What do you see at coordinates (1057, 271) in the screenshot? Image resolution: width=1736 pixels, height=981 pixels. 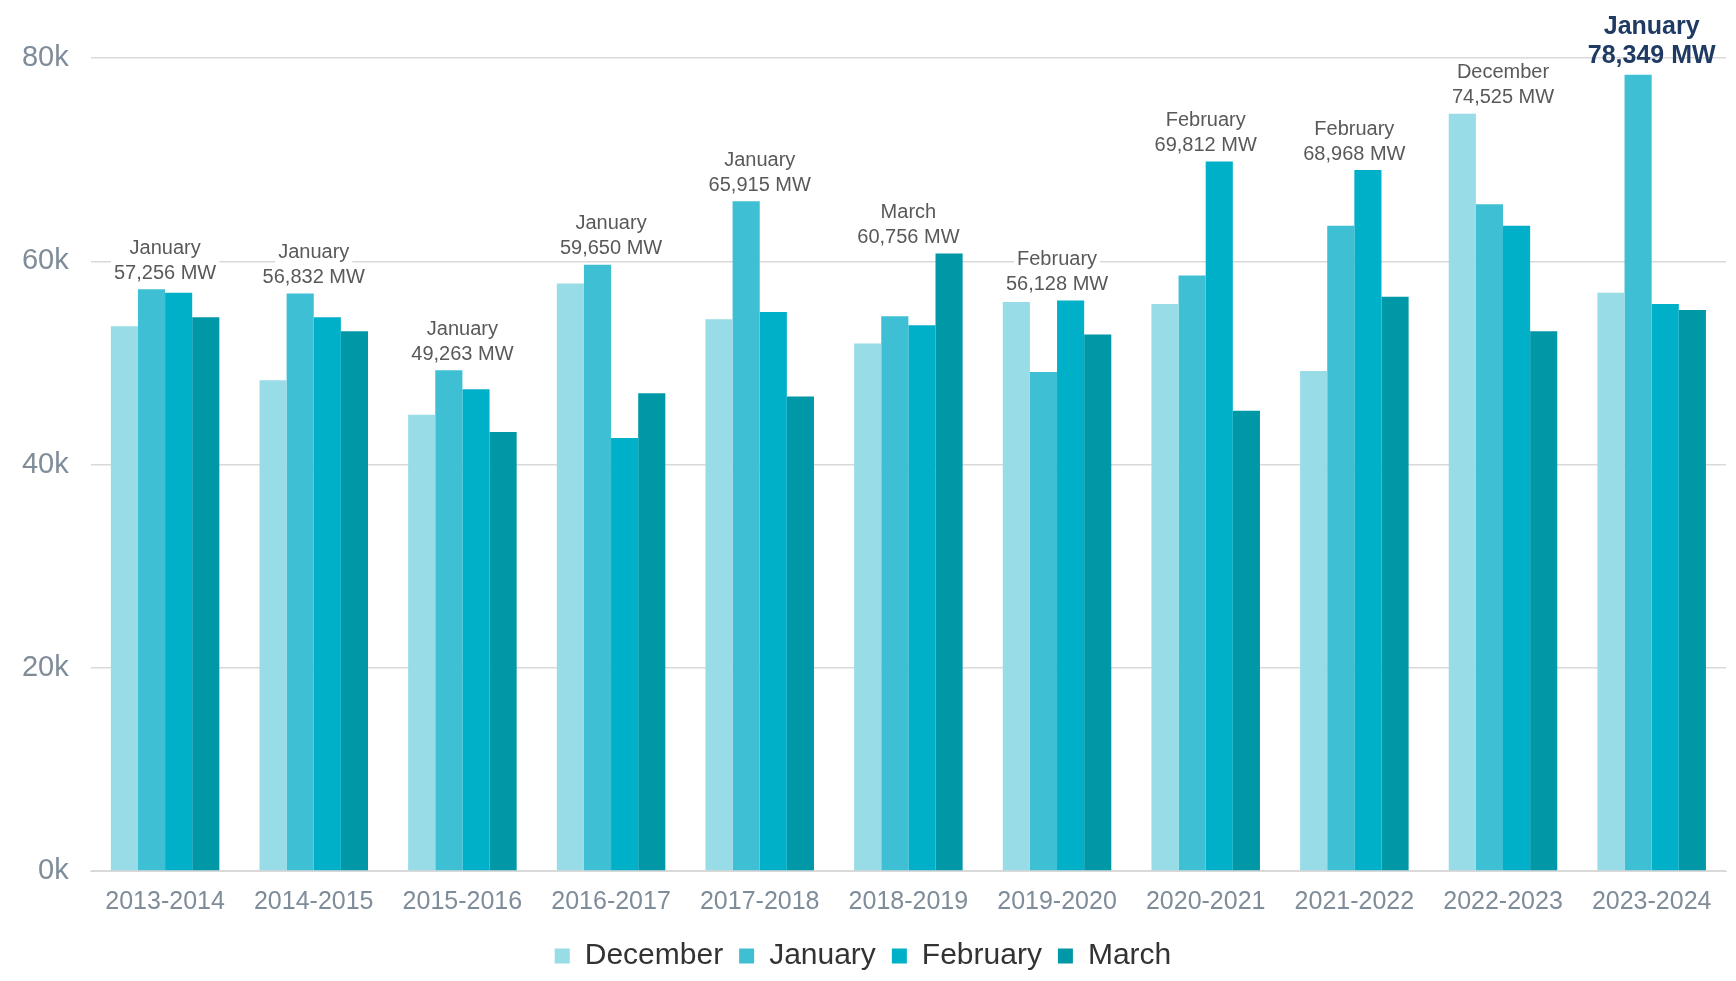 I see `annotation: February 56,128 MW` at bounding box center [1057, 271].